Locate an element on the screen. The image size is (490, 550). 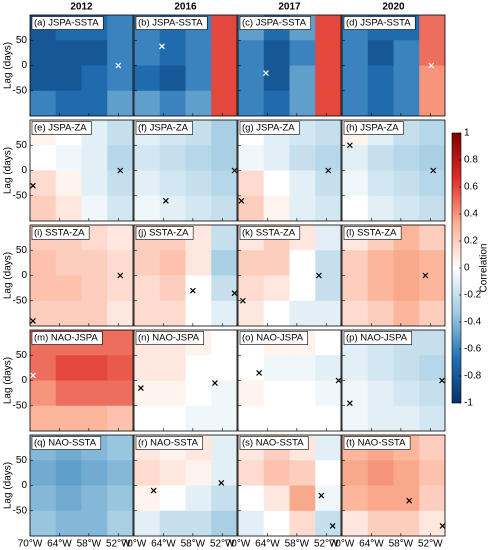
column-title: 2020 is located at coordinates (393, 7).